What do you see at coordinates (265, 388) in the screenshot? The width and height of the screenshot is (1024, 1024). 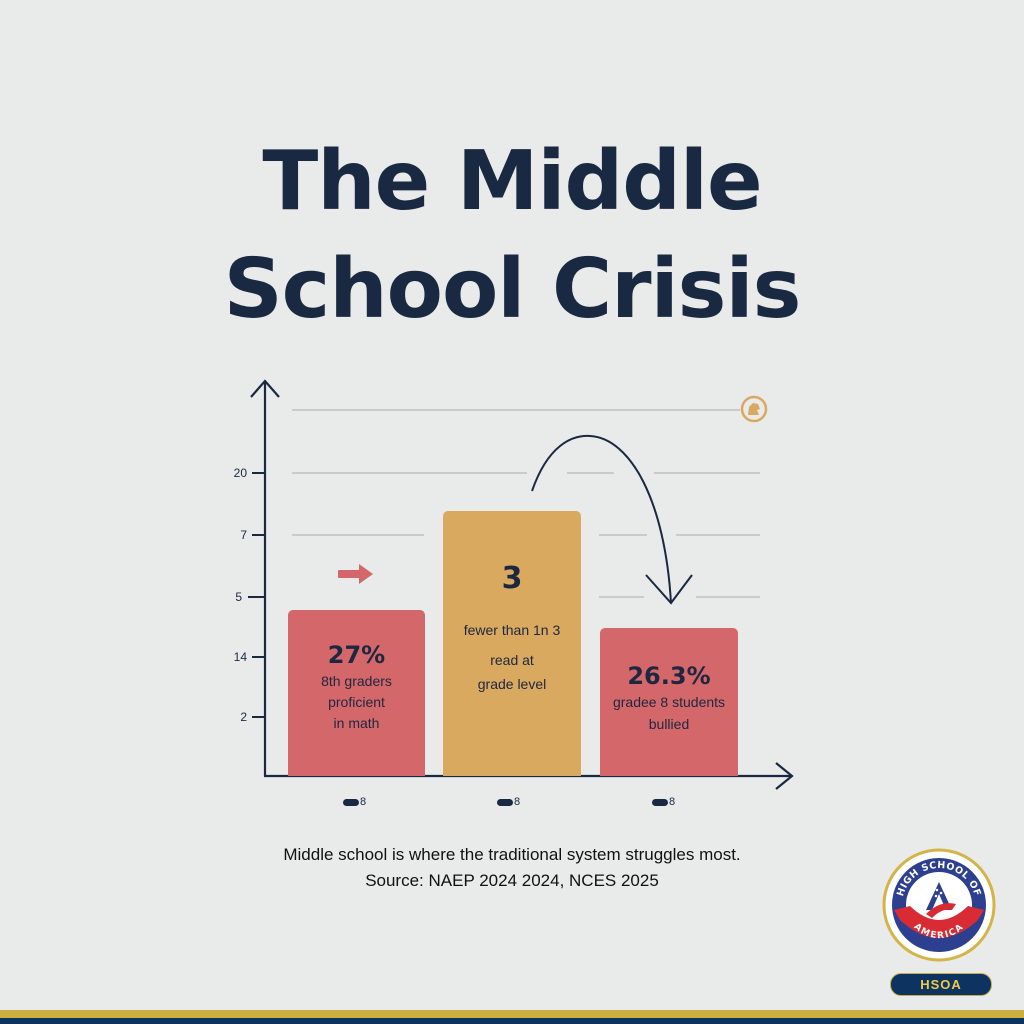 I see `y-axis-arrow-icon` at bounding box center [265, 388].